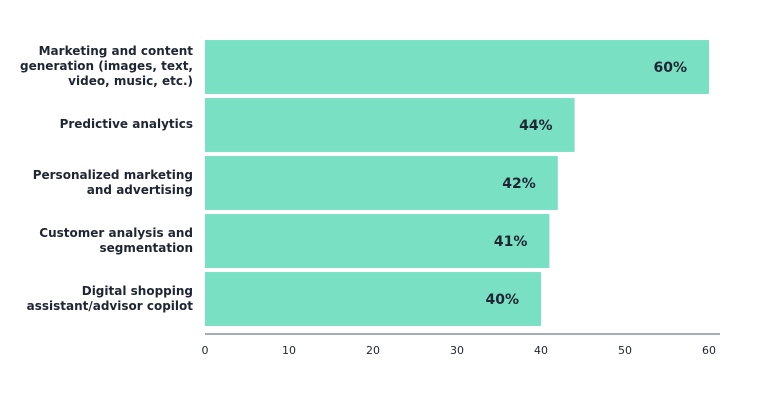 This screenshot has width=768, height=404. What do you see at coordinates (457, 350) in the screenshot?
I see `x-tick-label: 30` at bounding box center [457, 350].